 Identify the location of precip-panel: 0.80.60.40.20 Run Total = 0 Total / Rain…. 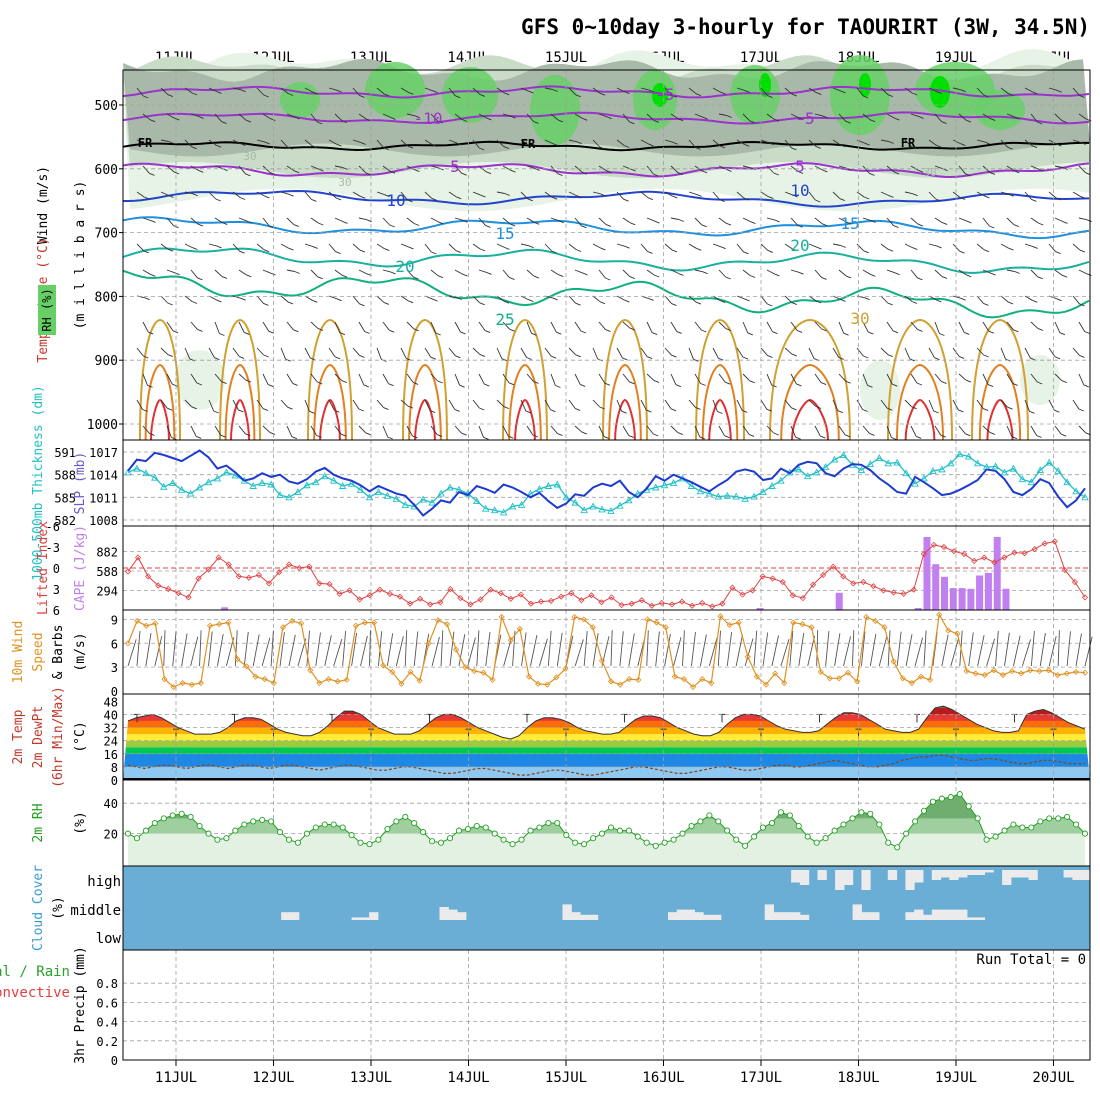
(545, 1007).